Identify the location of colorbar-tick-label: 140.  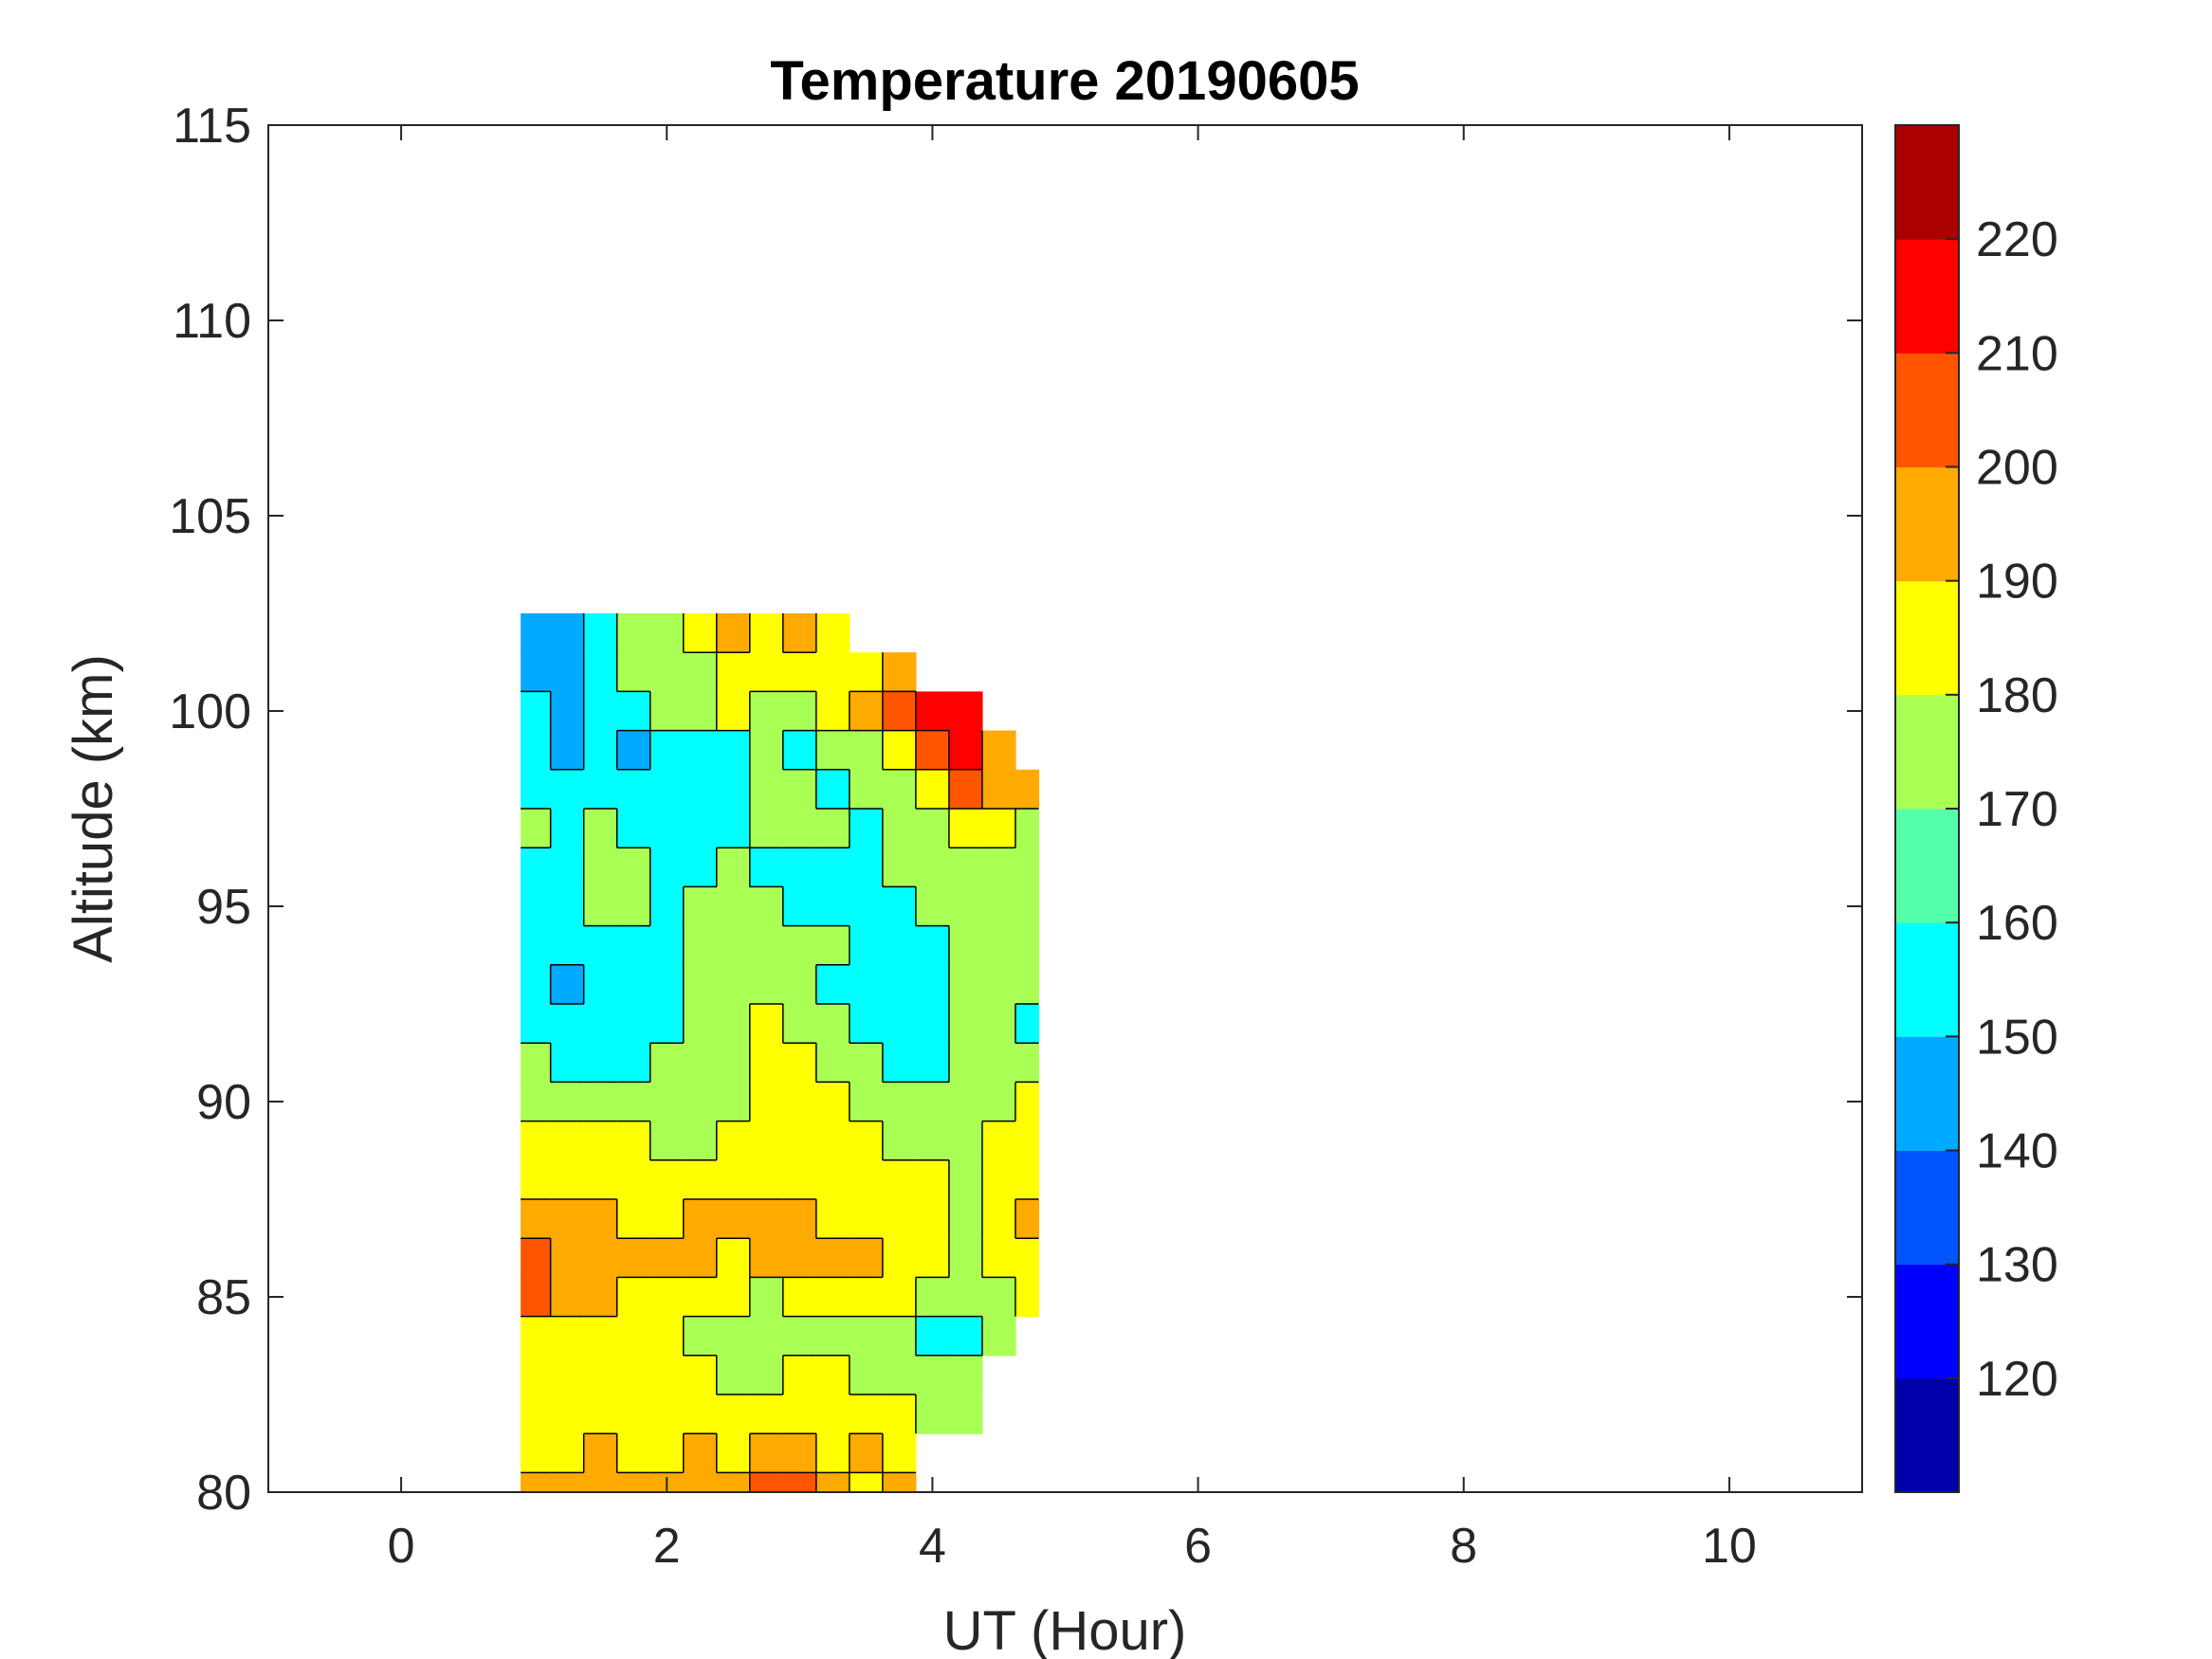
(2017, 1151).